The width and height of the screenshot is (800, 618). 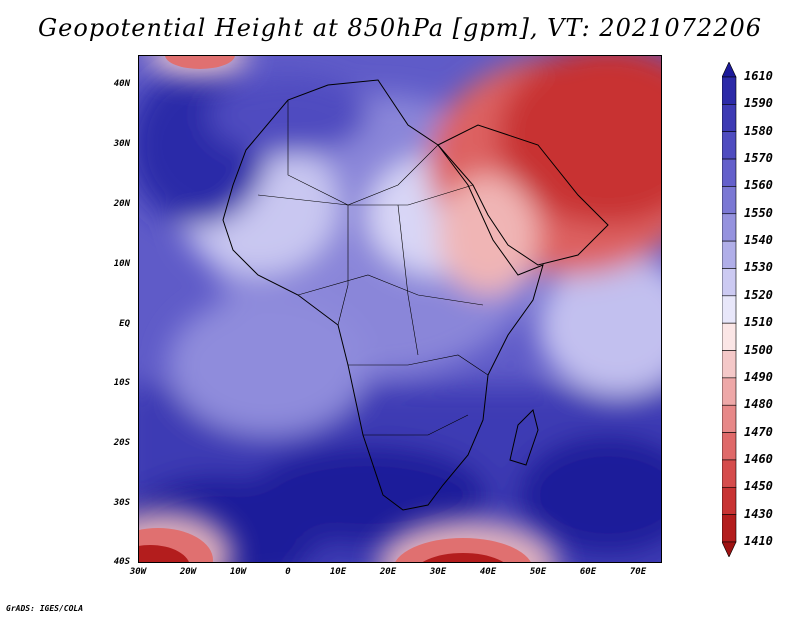 What do you see at coordinates (758, 212) in the screenshot?
I see `colorbar-label: 1550` at bounding box center [758, 212].